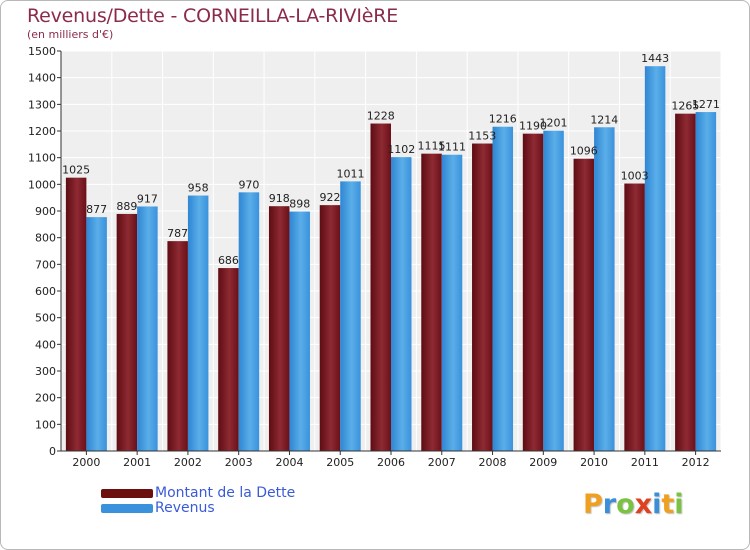  Describe the element at coordinates (177, 233) in the screenshot. I see `data-label-debt: 787` at that location.